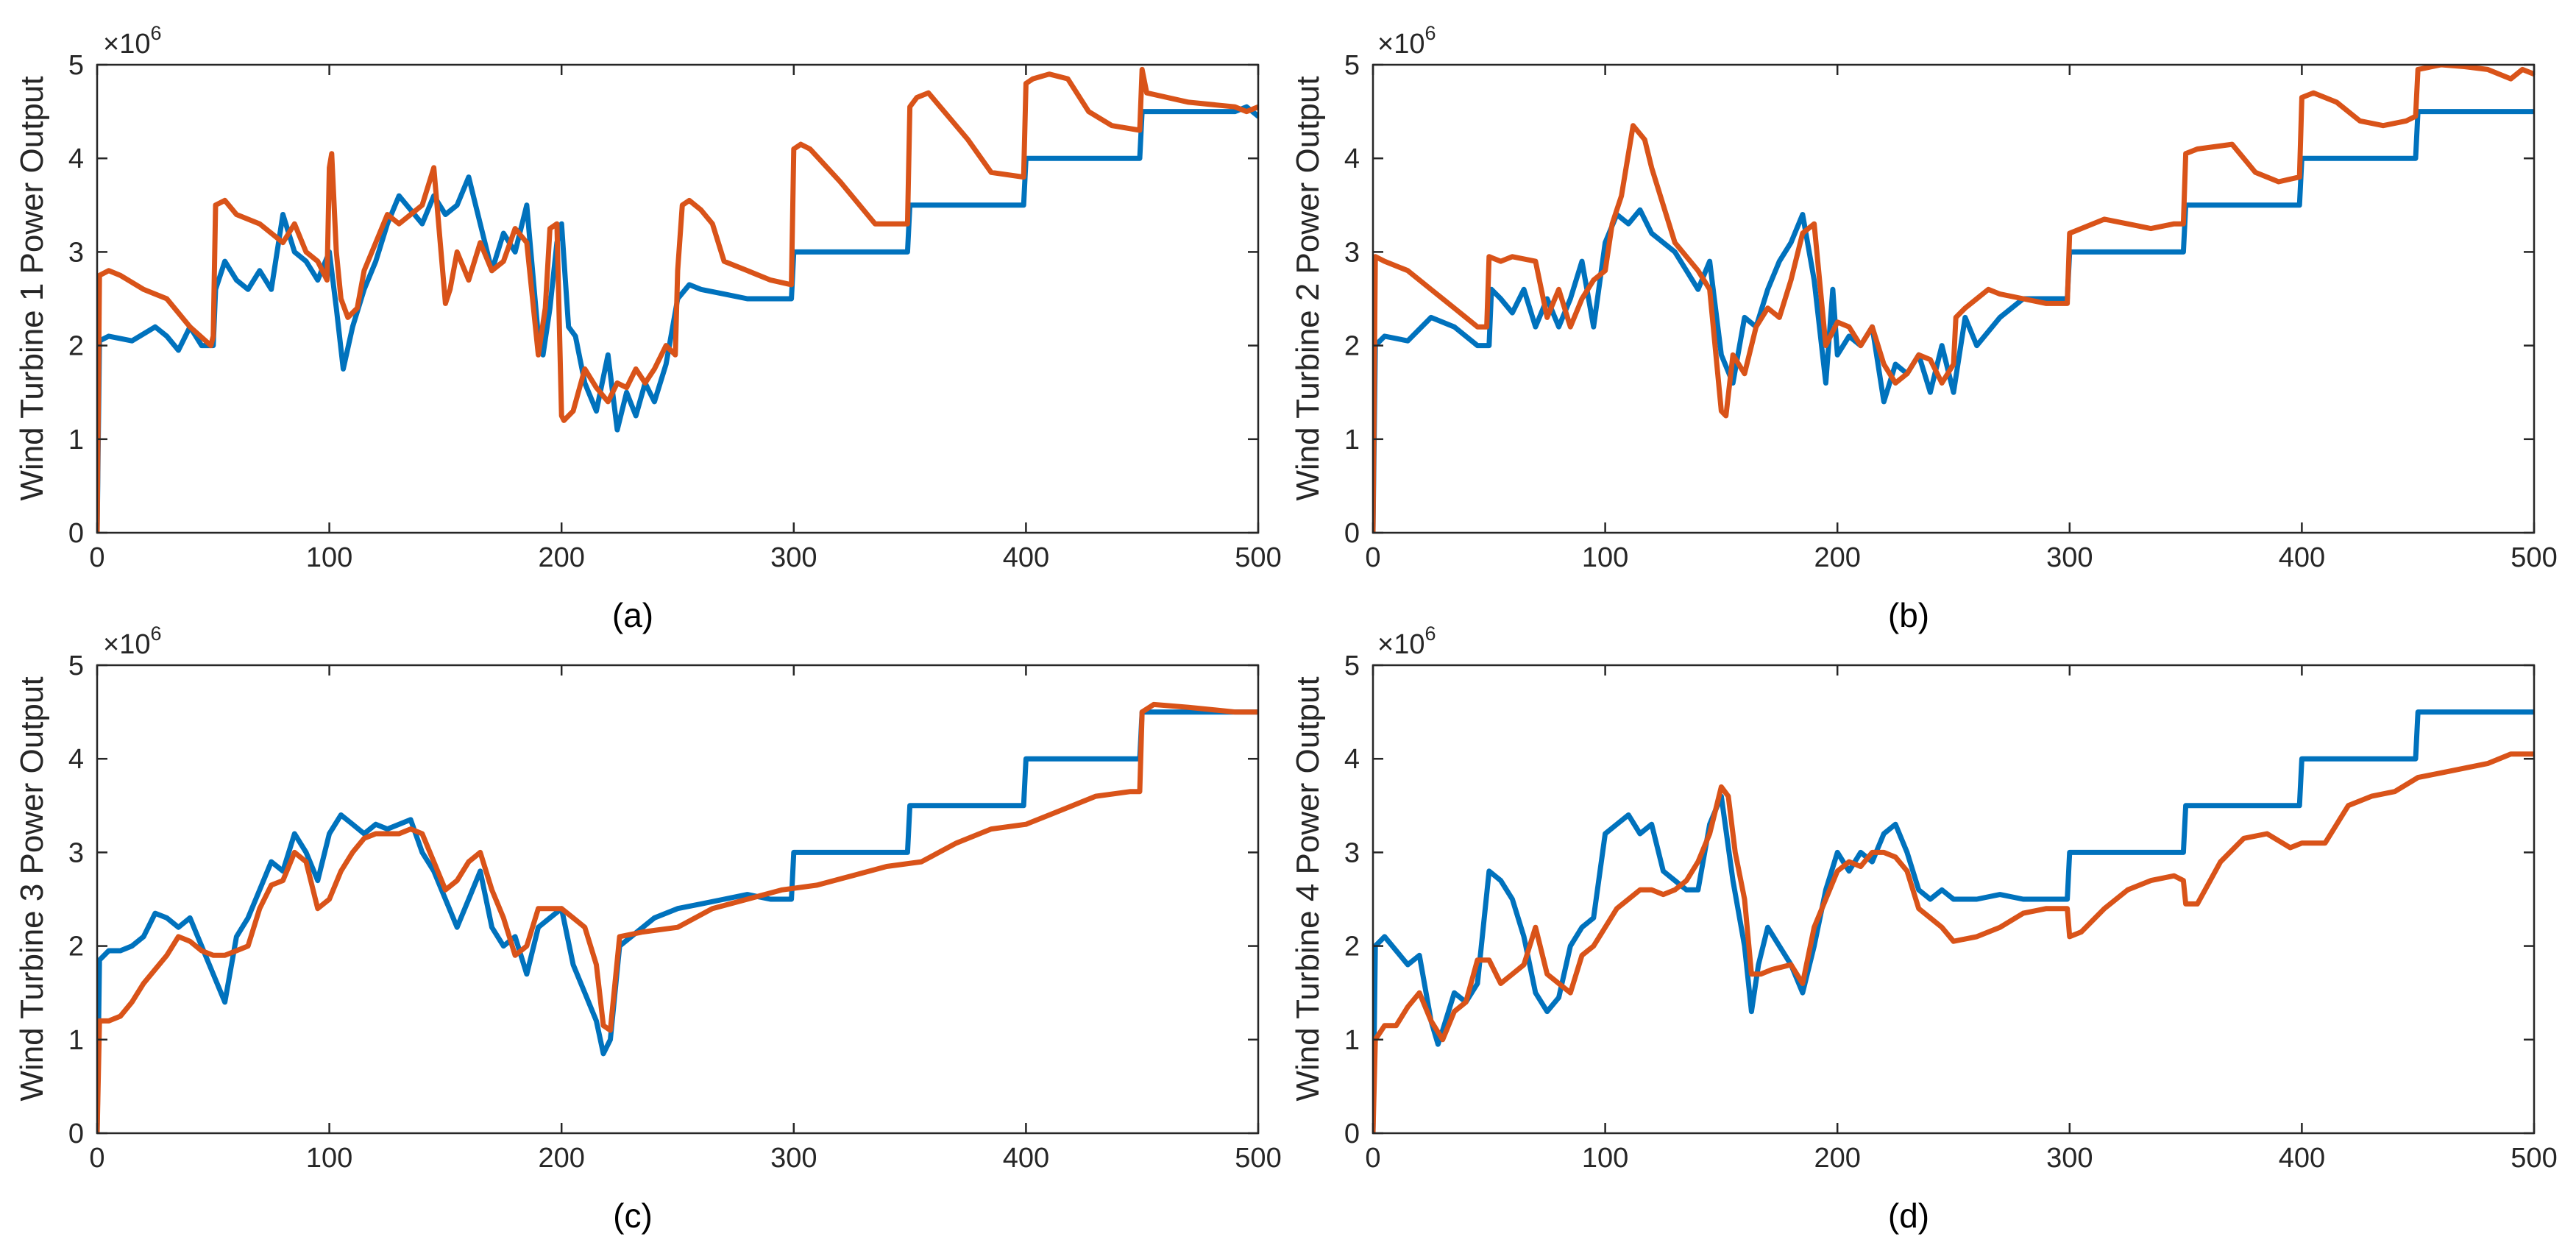 This screenshot has width=2576, height=1248. What do you see at coordinates (2302, 557) in the screenshot?
I see `x-tick-label-b: 400` at bounding box center [2302, 557].